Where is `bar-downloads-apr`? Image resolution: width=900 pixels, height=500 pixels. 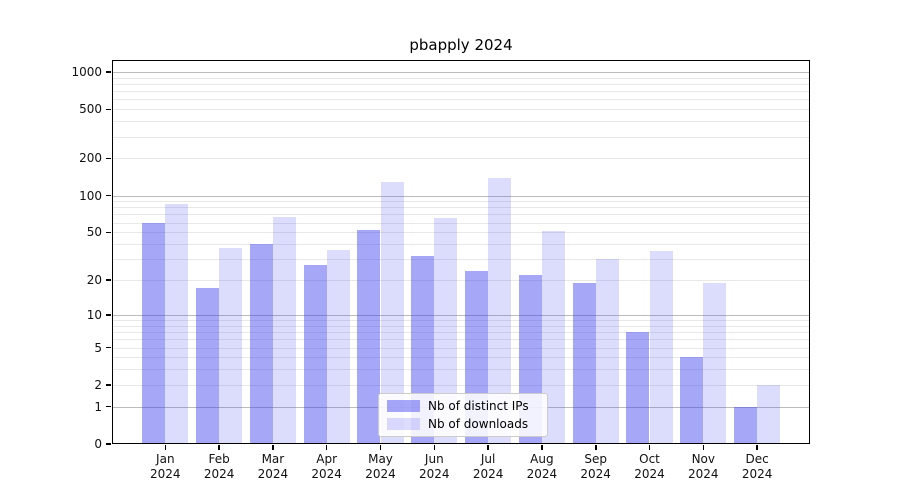 bar-downloads-apr is located at coordinates (338, 346).